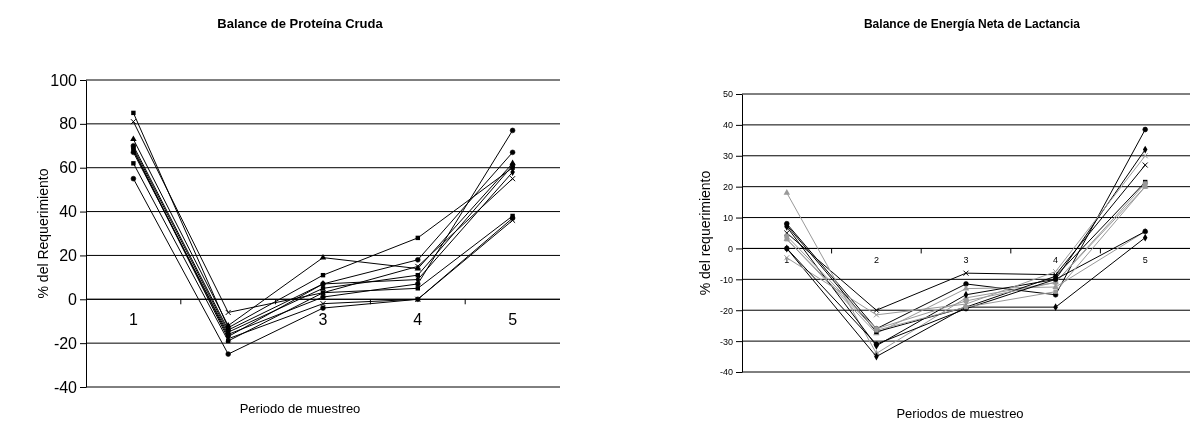  What do you see at coordinates (727, 156) in the screenshot?
I see `y-tick-label: 30` at bounding box center [727, 156].